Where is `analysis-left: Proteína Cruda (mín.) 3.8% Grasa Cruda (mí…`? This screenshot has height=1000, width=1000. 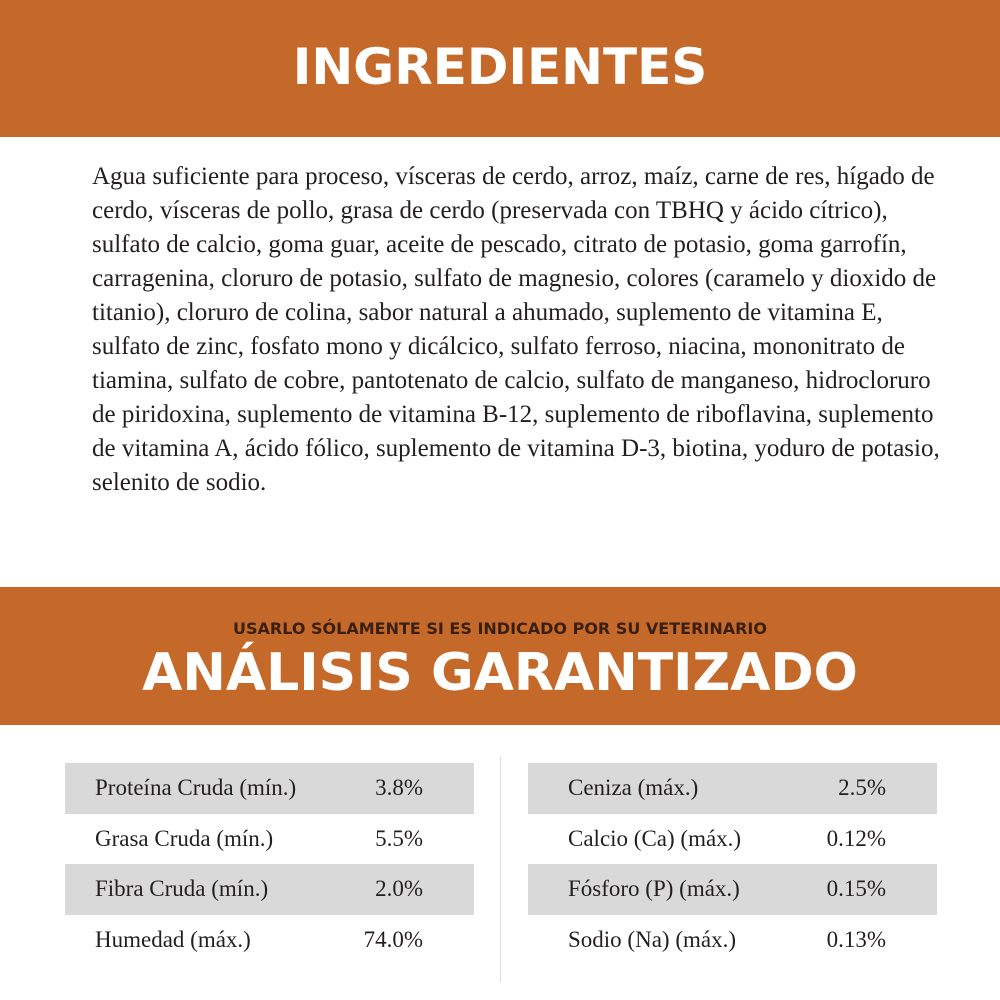
analysis-left: Proteína Cruda (mín.) 3.8% Grasa Cruda (mí… is located at coordinates (269, 864).